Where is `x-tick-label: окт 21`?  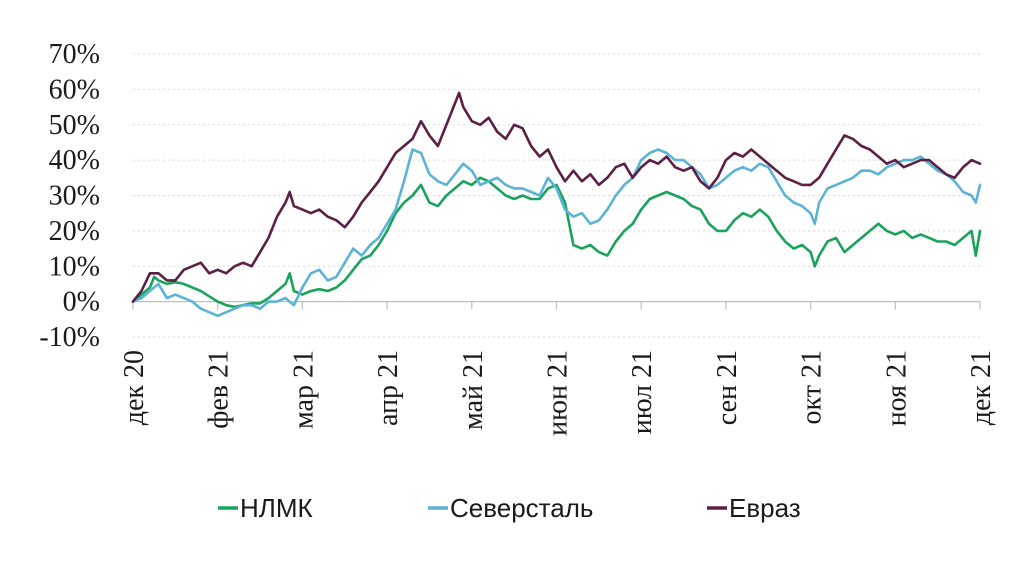
x-tick-label: окт 21 is located at coordinates (812, 387).